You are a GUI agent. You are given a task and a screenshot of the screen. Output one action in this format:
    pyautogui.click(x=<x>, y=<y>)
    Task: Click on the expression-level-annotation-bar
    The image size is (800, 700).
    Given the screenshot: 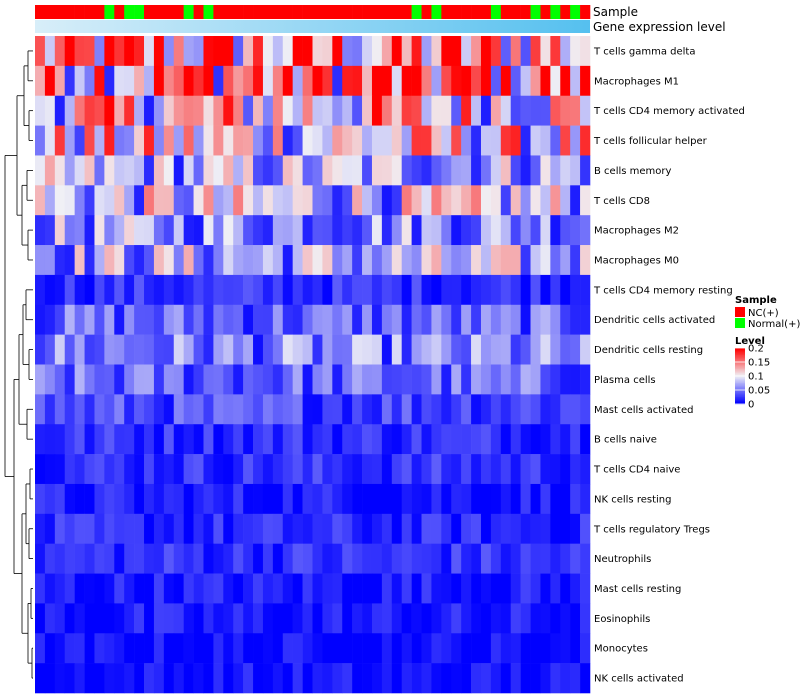 What is the action you would take?
    pyautogui.click(x=312, y=26)
    